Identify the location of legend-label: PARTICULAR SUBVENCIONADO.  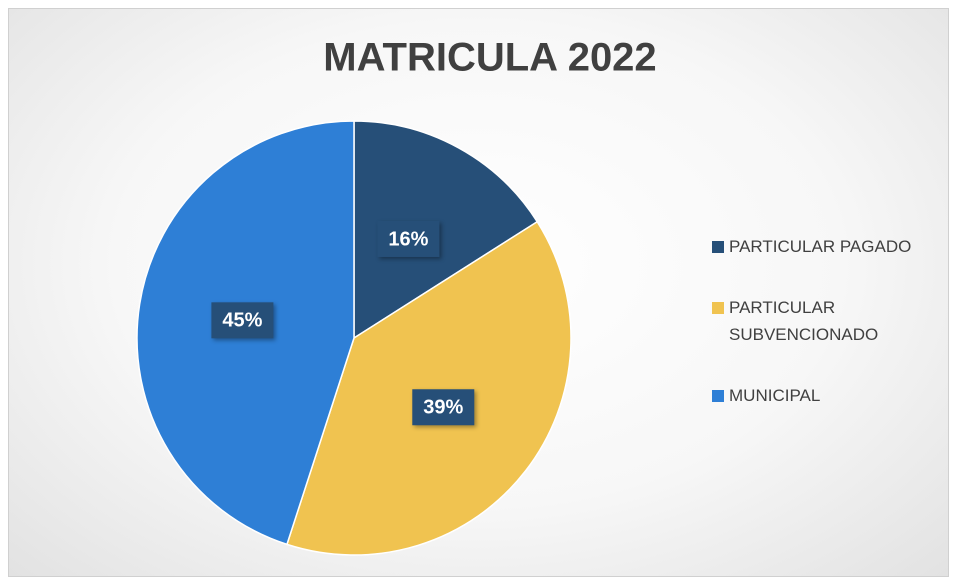
(804, 321).